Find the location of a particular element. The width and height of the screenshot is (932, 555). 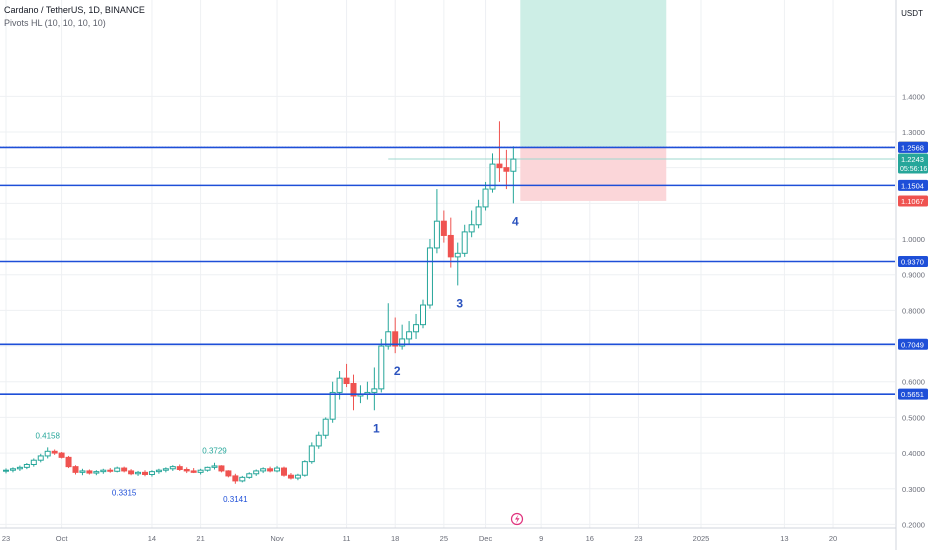

y-tick-label: 1.0000 is located at coordinates (913, 239).